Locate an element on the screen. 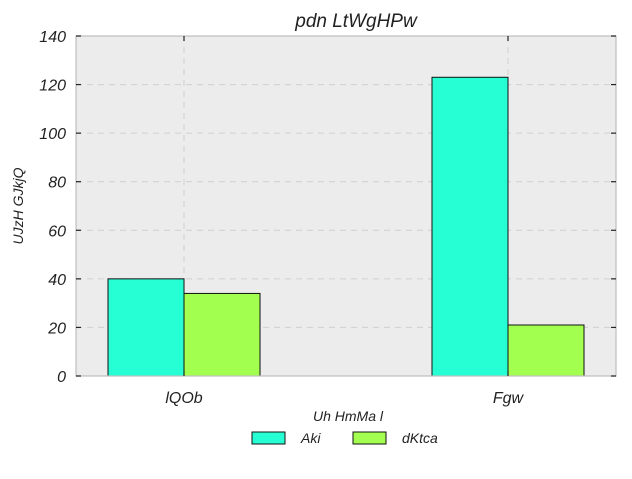 The image size is (632, 479). legend-label: dKtca is located at coordinates (420, 438).